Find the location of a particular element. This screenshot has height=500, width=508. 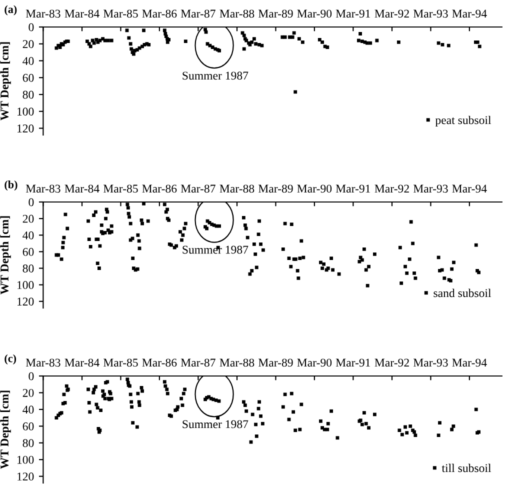

legend-label: sand subsoil is located at coordinates (463, 293).